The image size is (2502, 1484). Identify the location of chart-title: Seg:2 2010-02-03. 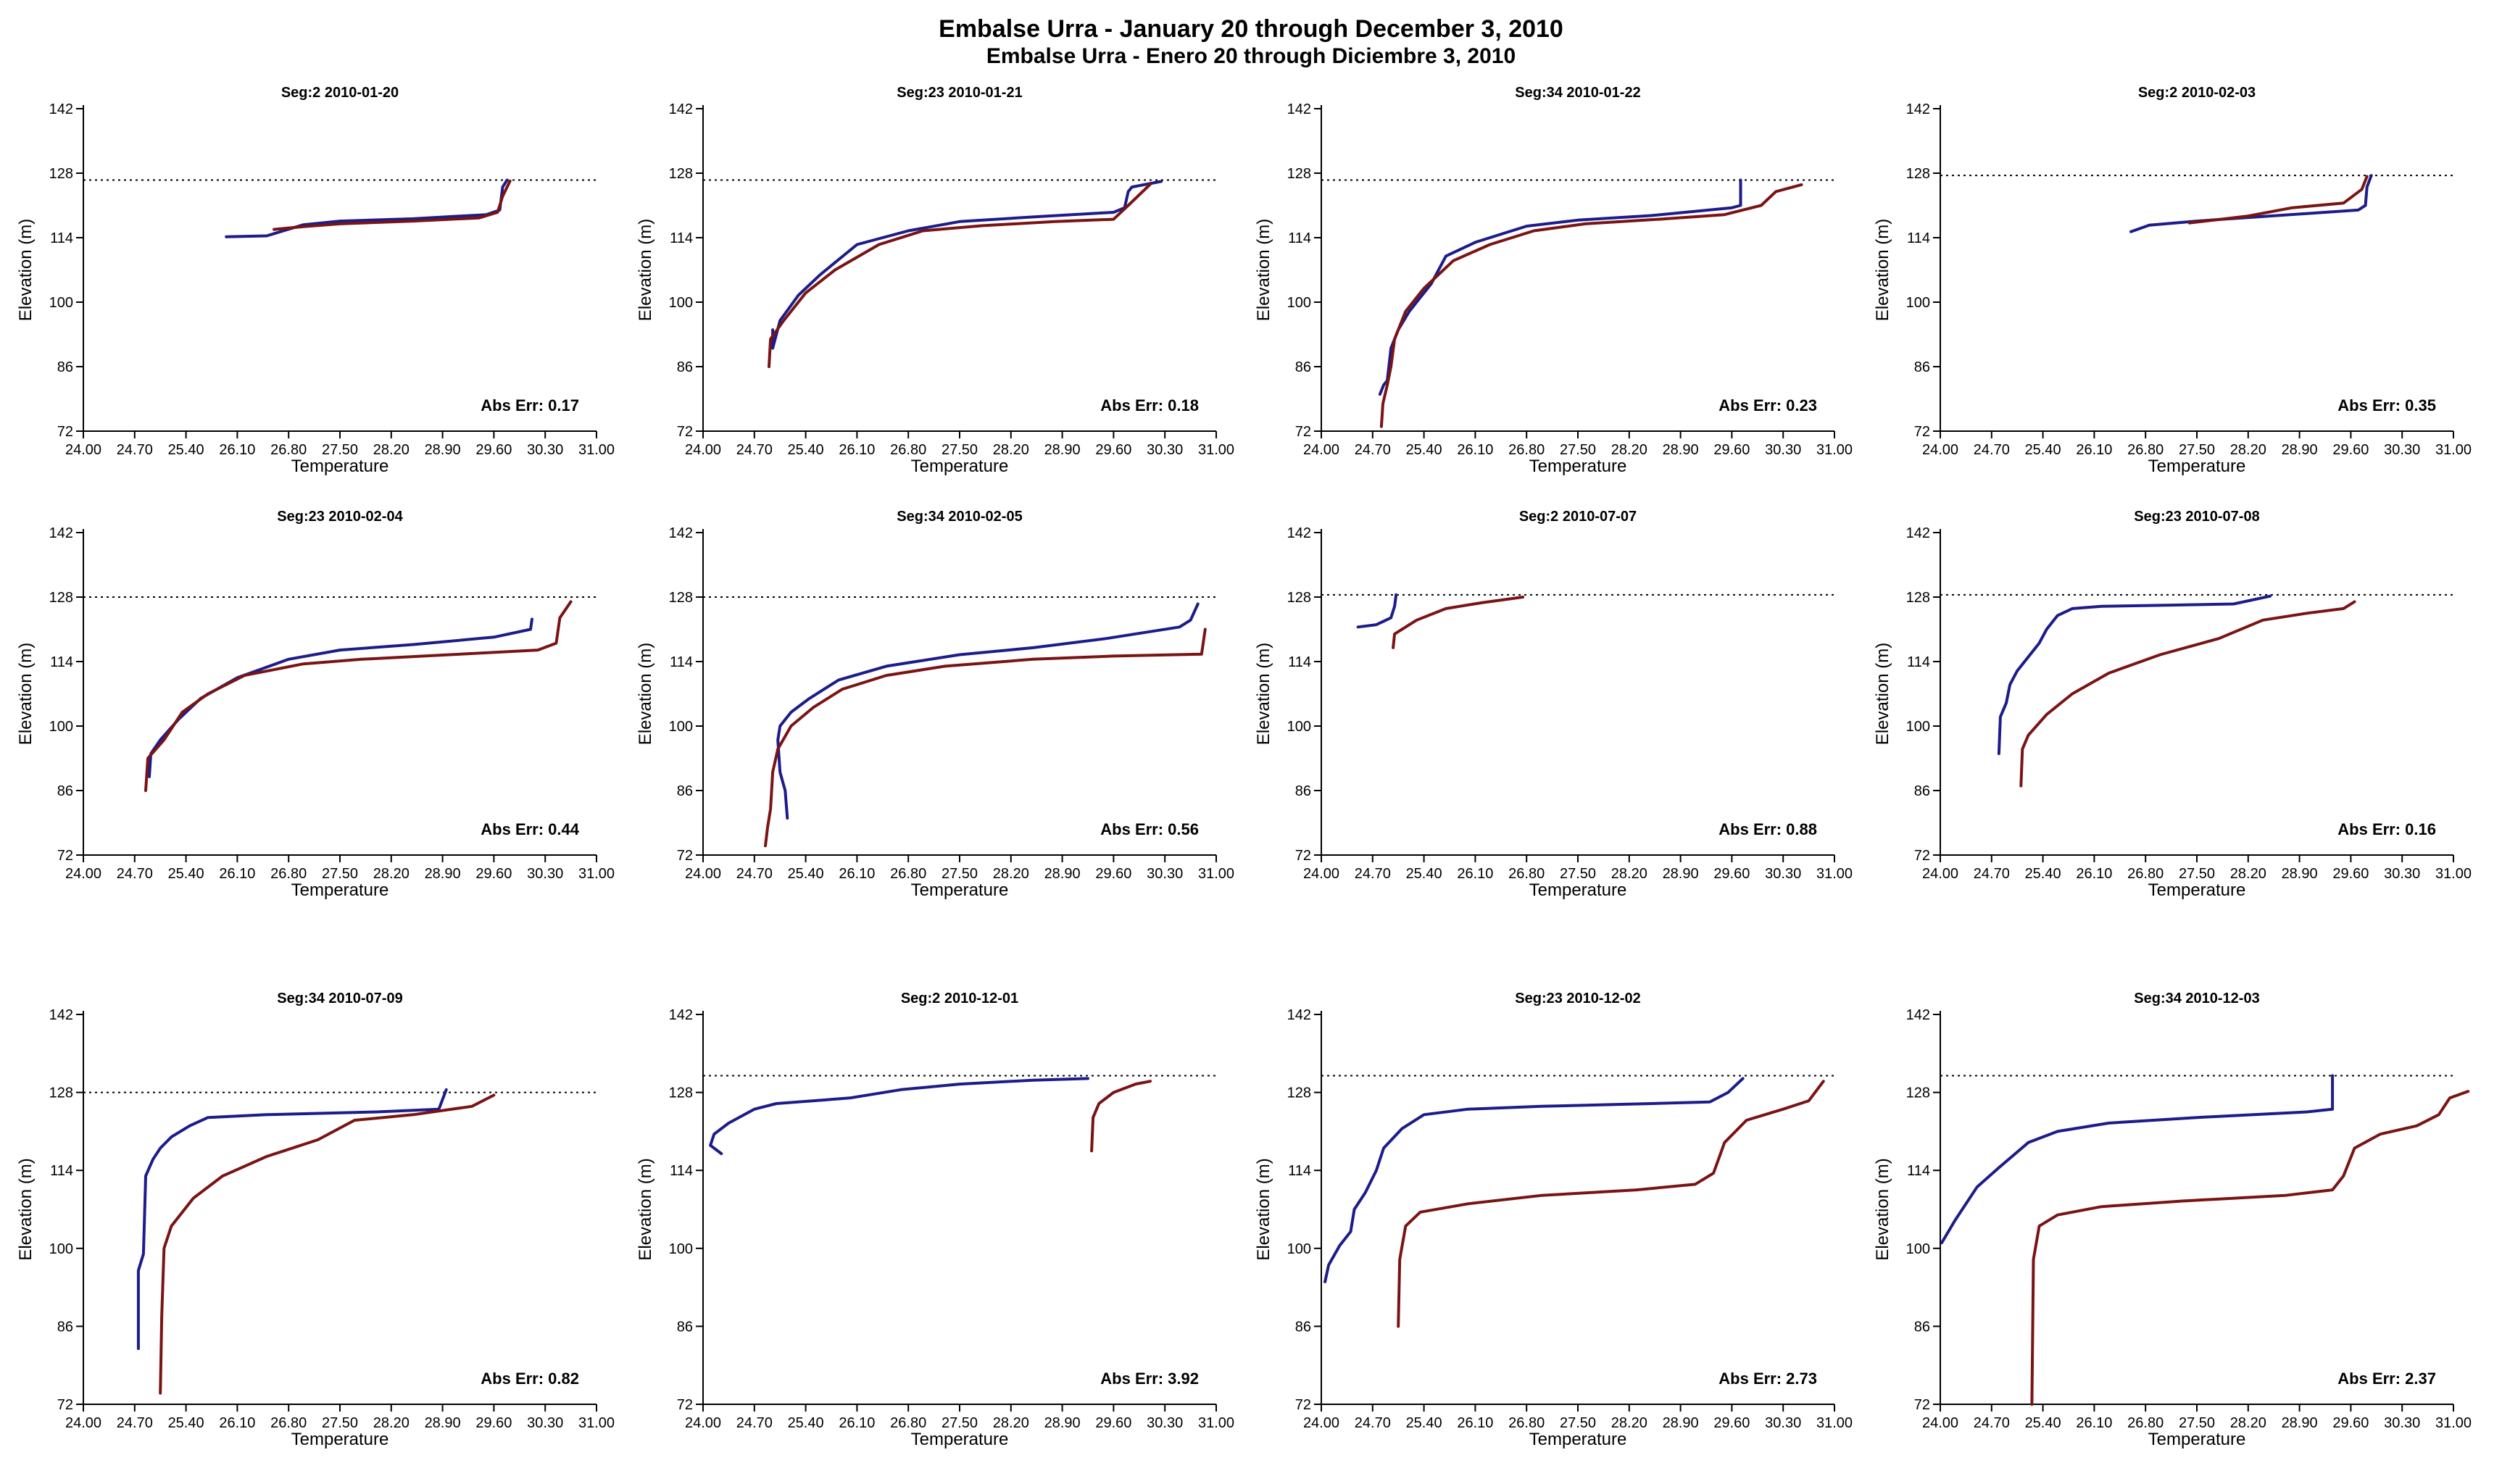
(2197, 93).